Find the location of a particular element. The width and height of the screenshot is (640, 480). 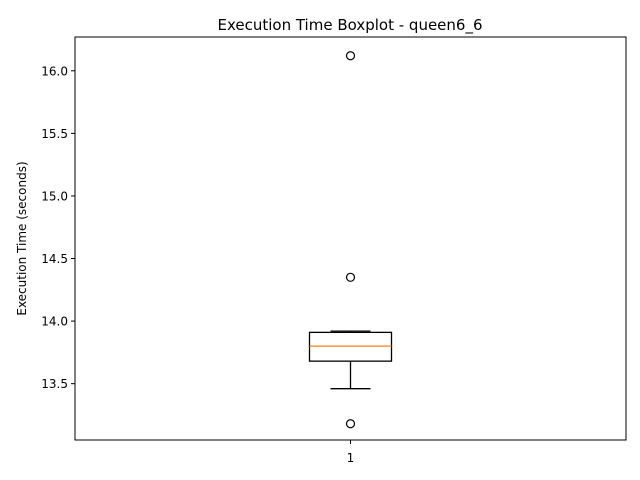

chart-title: Execution Time Boxplot - queen6_6 is located at coordinates (349, 25).